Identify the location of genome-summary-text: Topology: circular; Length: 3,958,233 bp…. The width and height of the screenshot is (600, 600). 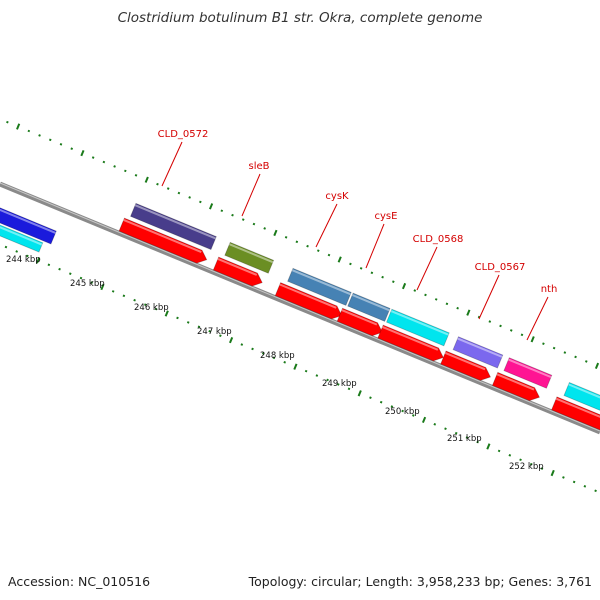
(420, 581).